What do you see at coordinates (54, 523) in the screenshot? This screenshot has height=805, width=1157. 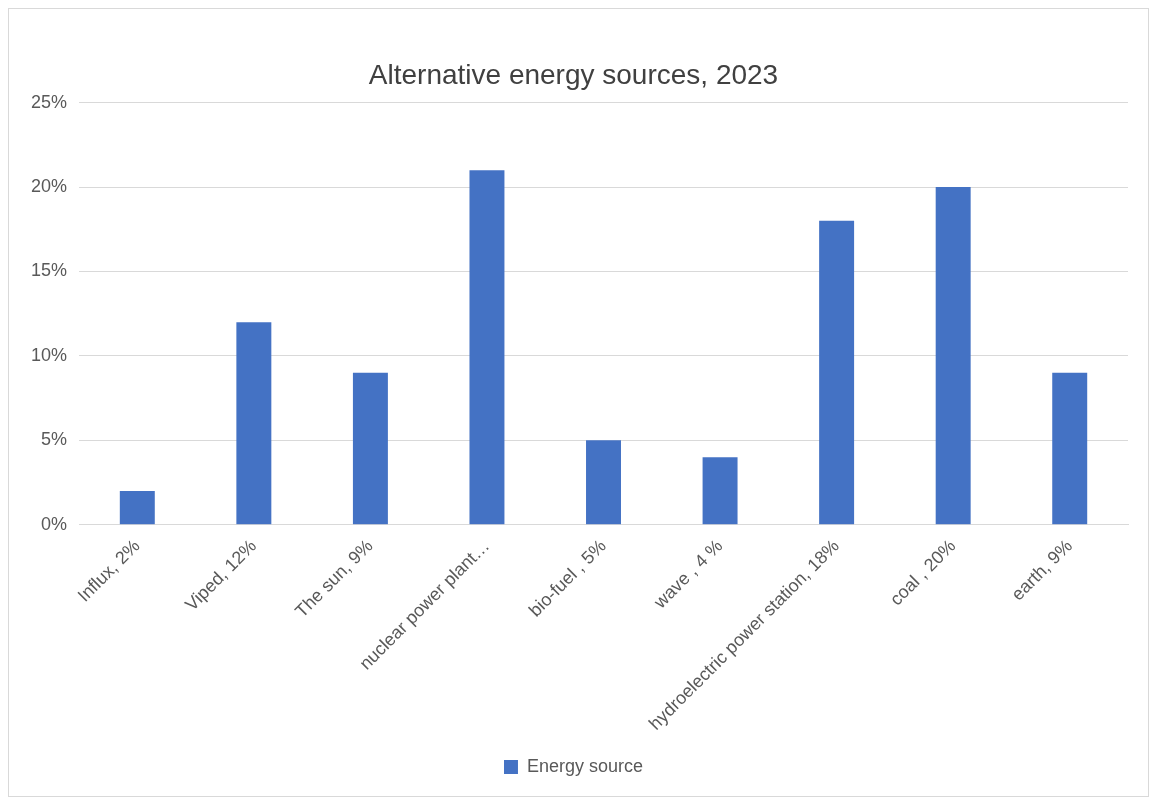 I see `y-tick-label: 0%` at bounding box center [54, 523].